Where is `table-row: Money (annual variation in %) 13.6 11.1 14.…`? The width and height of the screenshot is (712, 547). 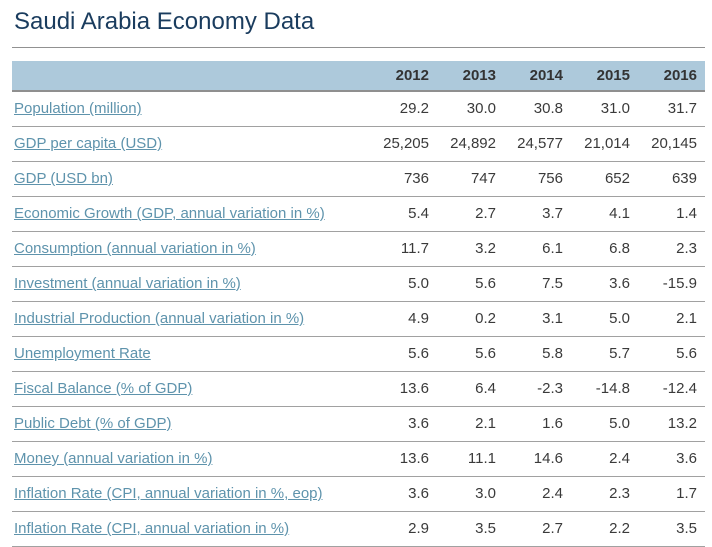 table-row: Money (annual variation in %) 13.6 11.1 14.… is located at coordinates (358, 459).